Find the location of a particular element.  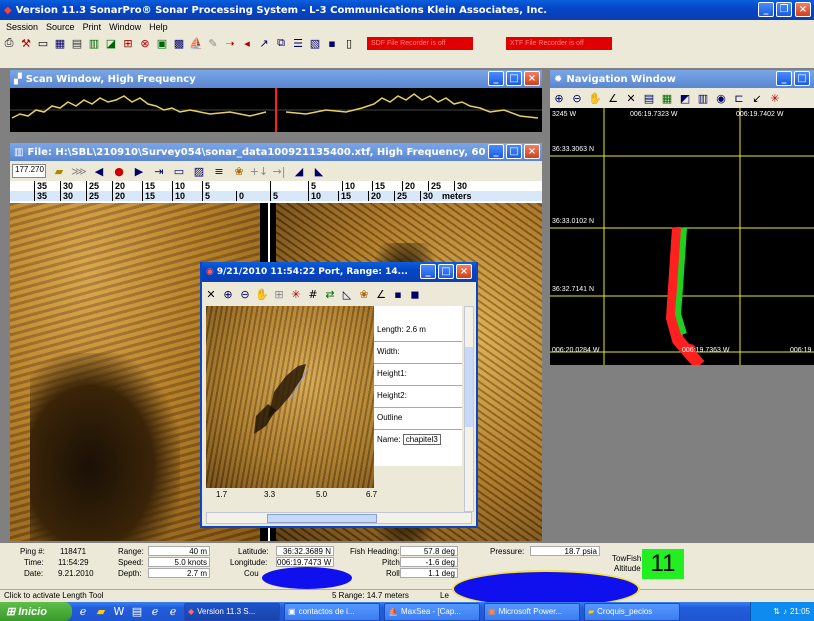

target-chart-icon: ◺ is located at coordinates (347, 294).